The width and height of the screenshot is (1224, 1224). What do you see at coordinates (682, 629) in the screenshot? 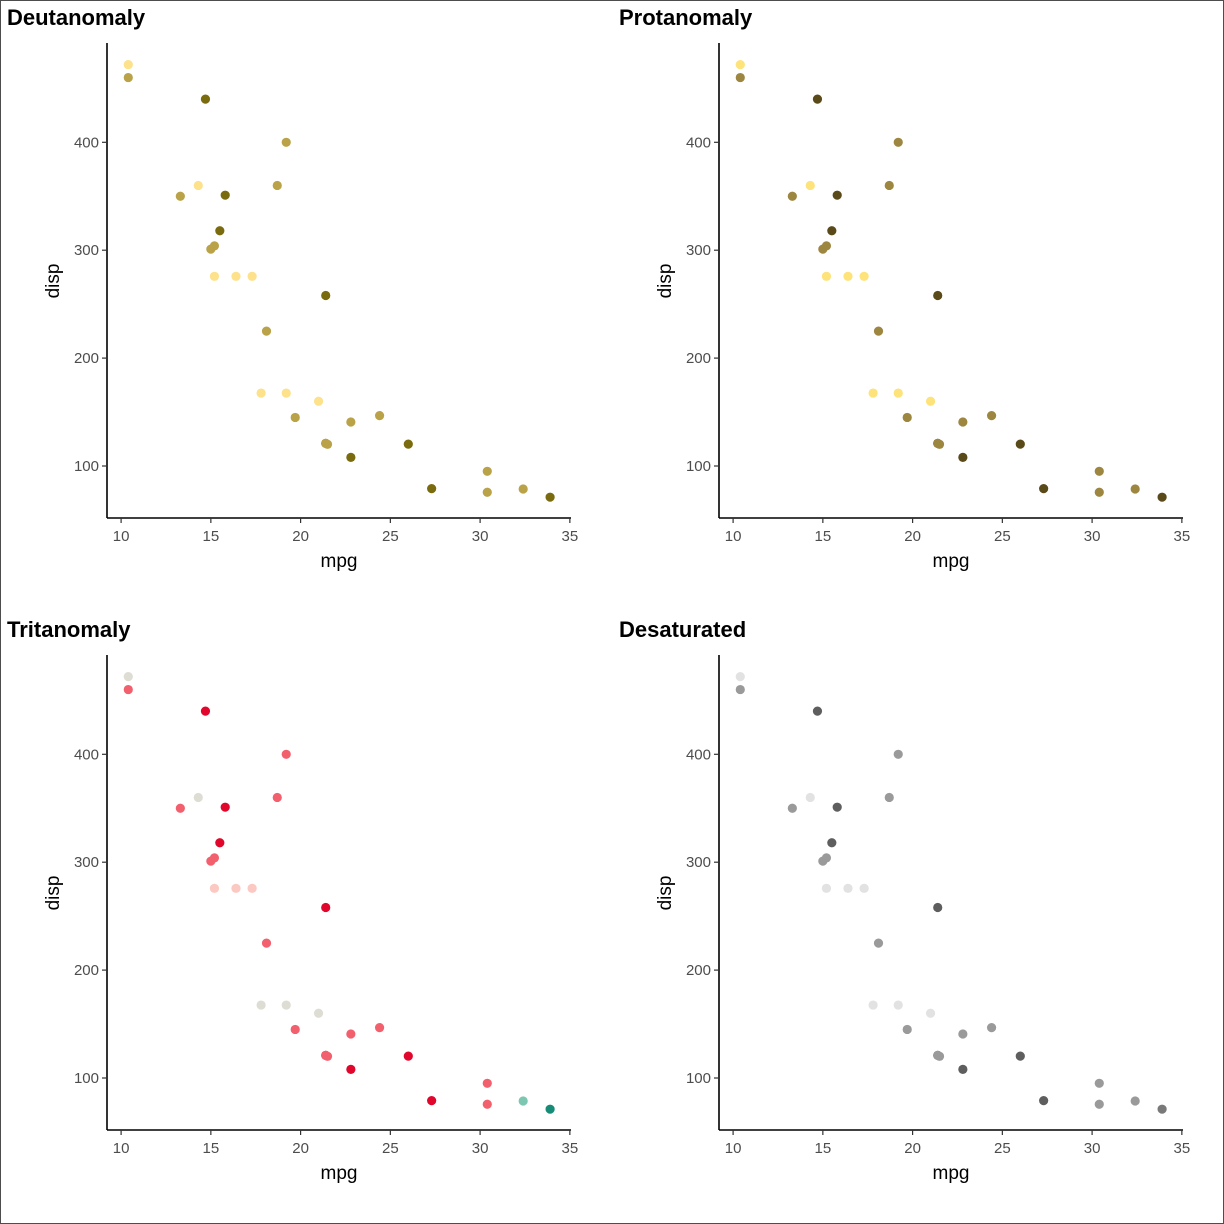
I see `panel-title: Desaturated` at bounding box center [682, 629].